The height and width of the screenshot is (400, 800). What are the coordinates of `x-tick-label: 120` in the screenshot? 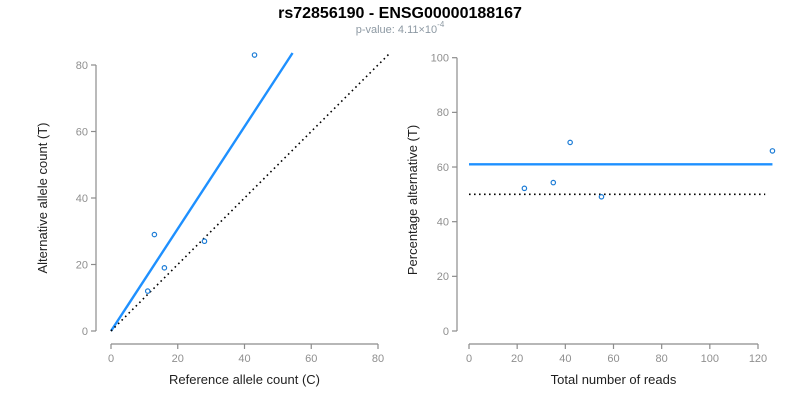 It's located at (758, 359).